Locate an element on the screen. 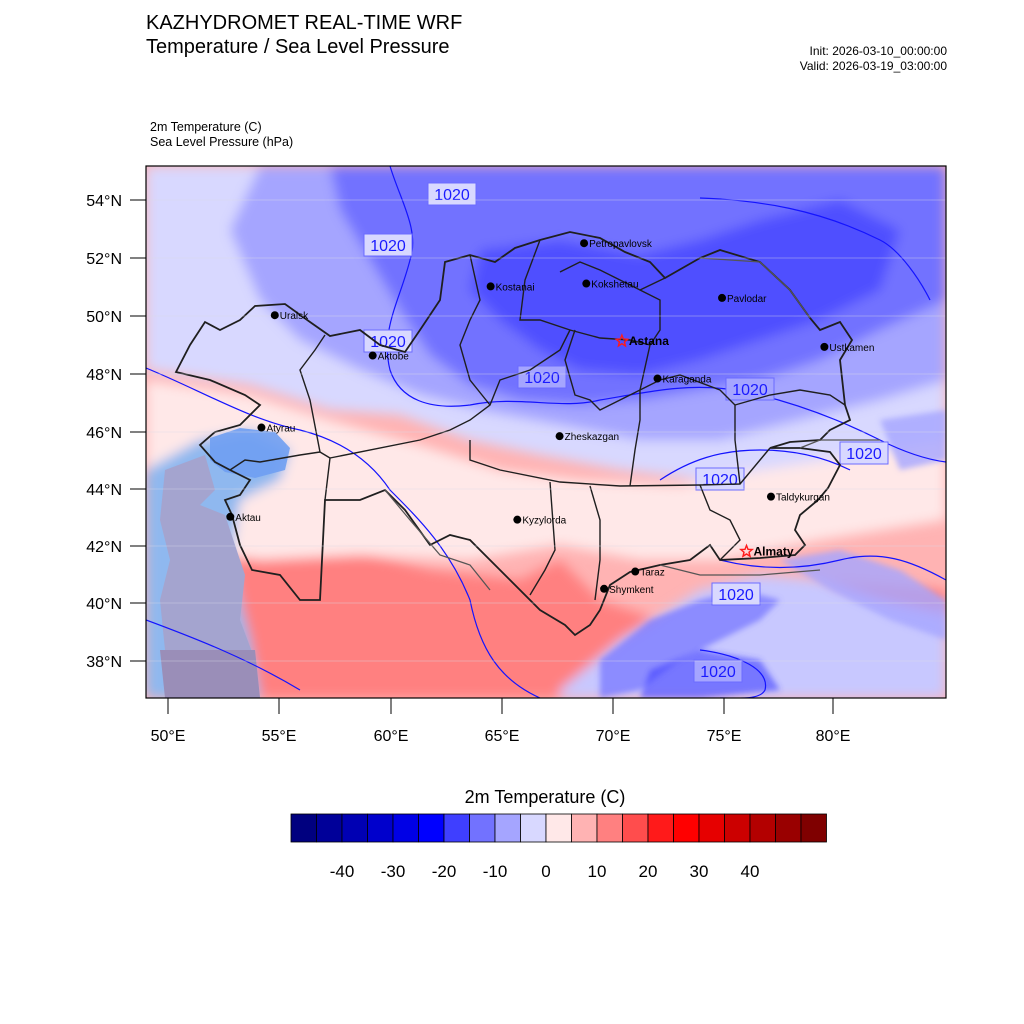  lon-label: 65°E is located at coordinates (502, 736).